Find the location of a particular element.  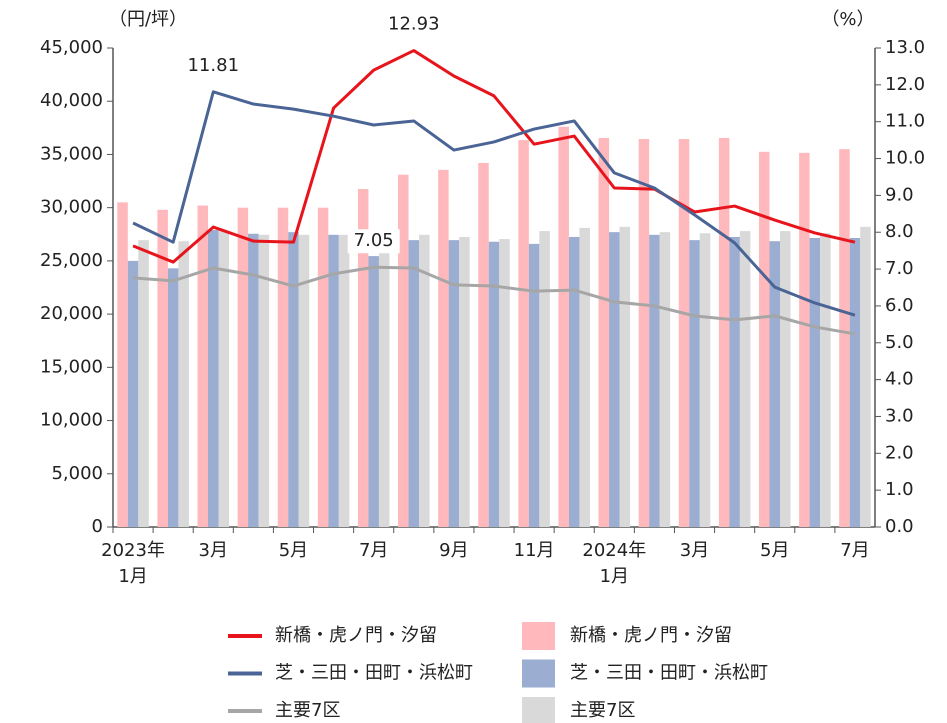

y-tick-label: 35,000 is located at coordinates (71, 153).